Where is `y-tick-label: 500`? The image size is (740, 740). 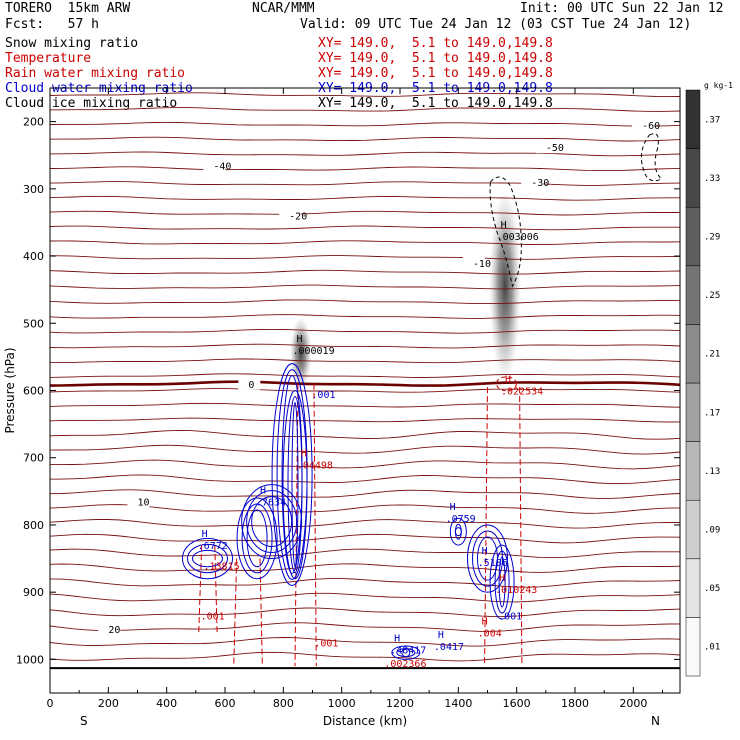 y-tick-label: 500 is located at coordinates (33, 323).